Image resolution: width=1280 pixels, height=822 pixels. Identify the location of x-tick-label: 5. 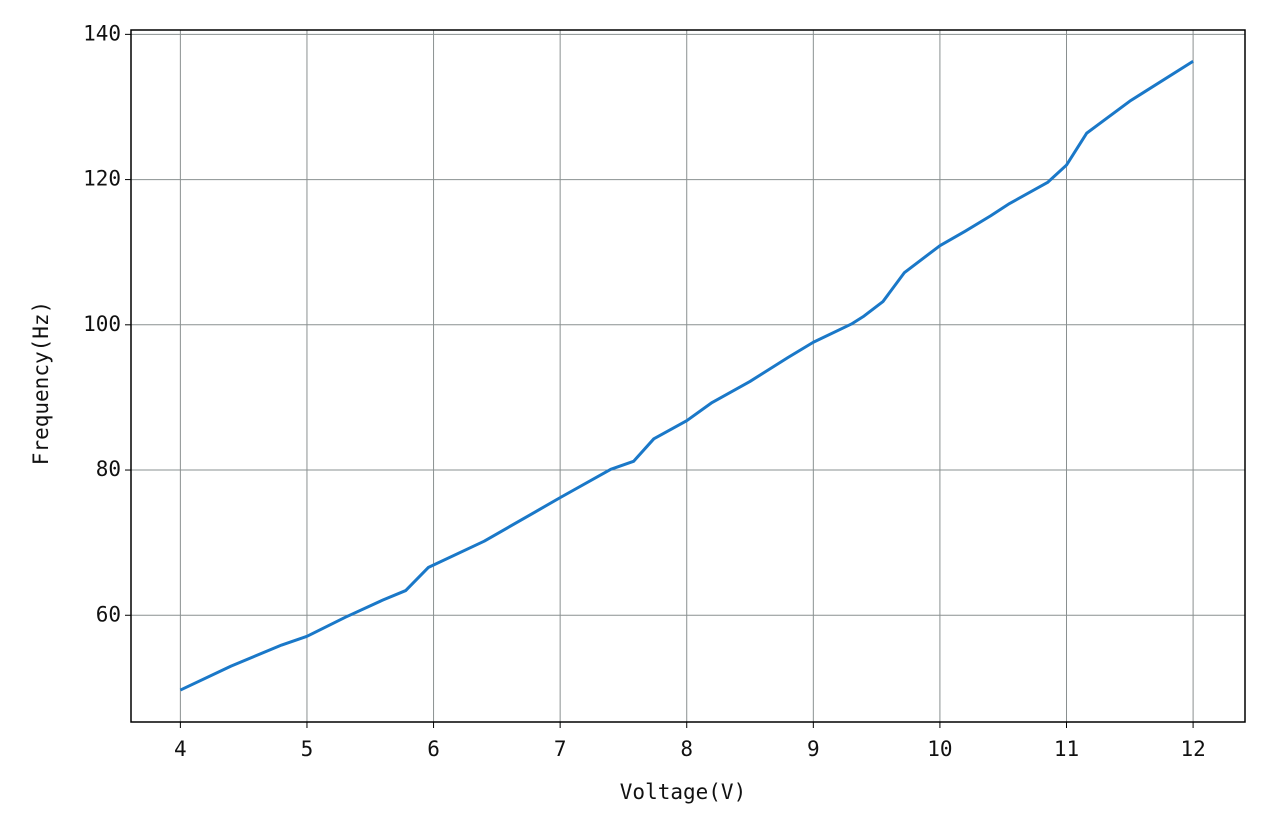
(307, 749).